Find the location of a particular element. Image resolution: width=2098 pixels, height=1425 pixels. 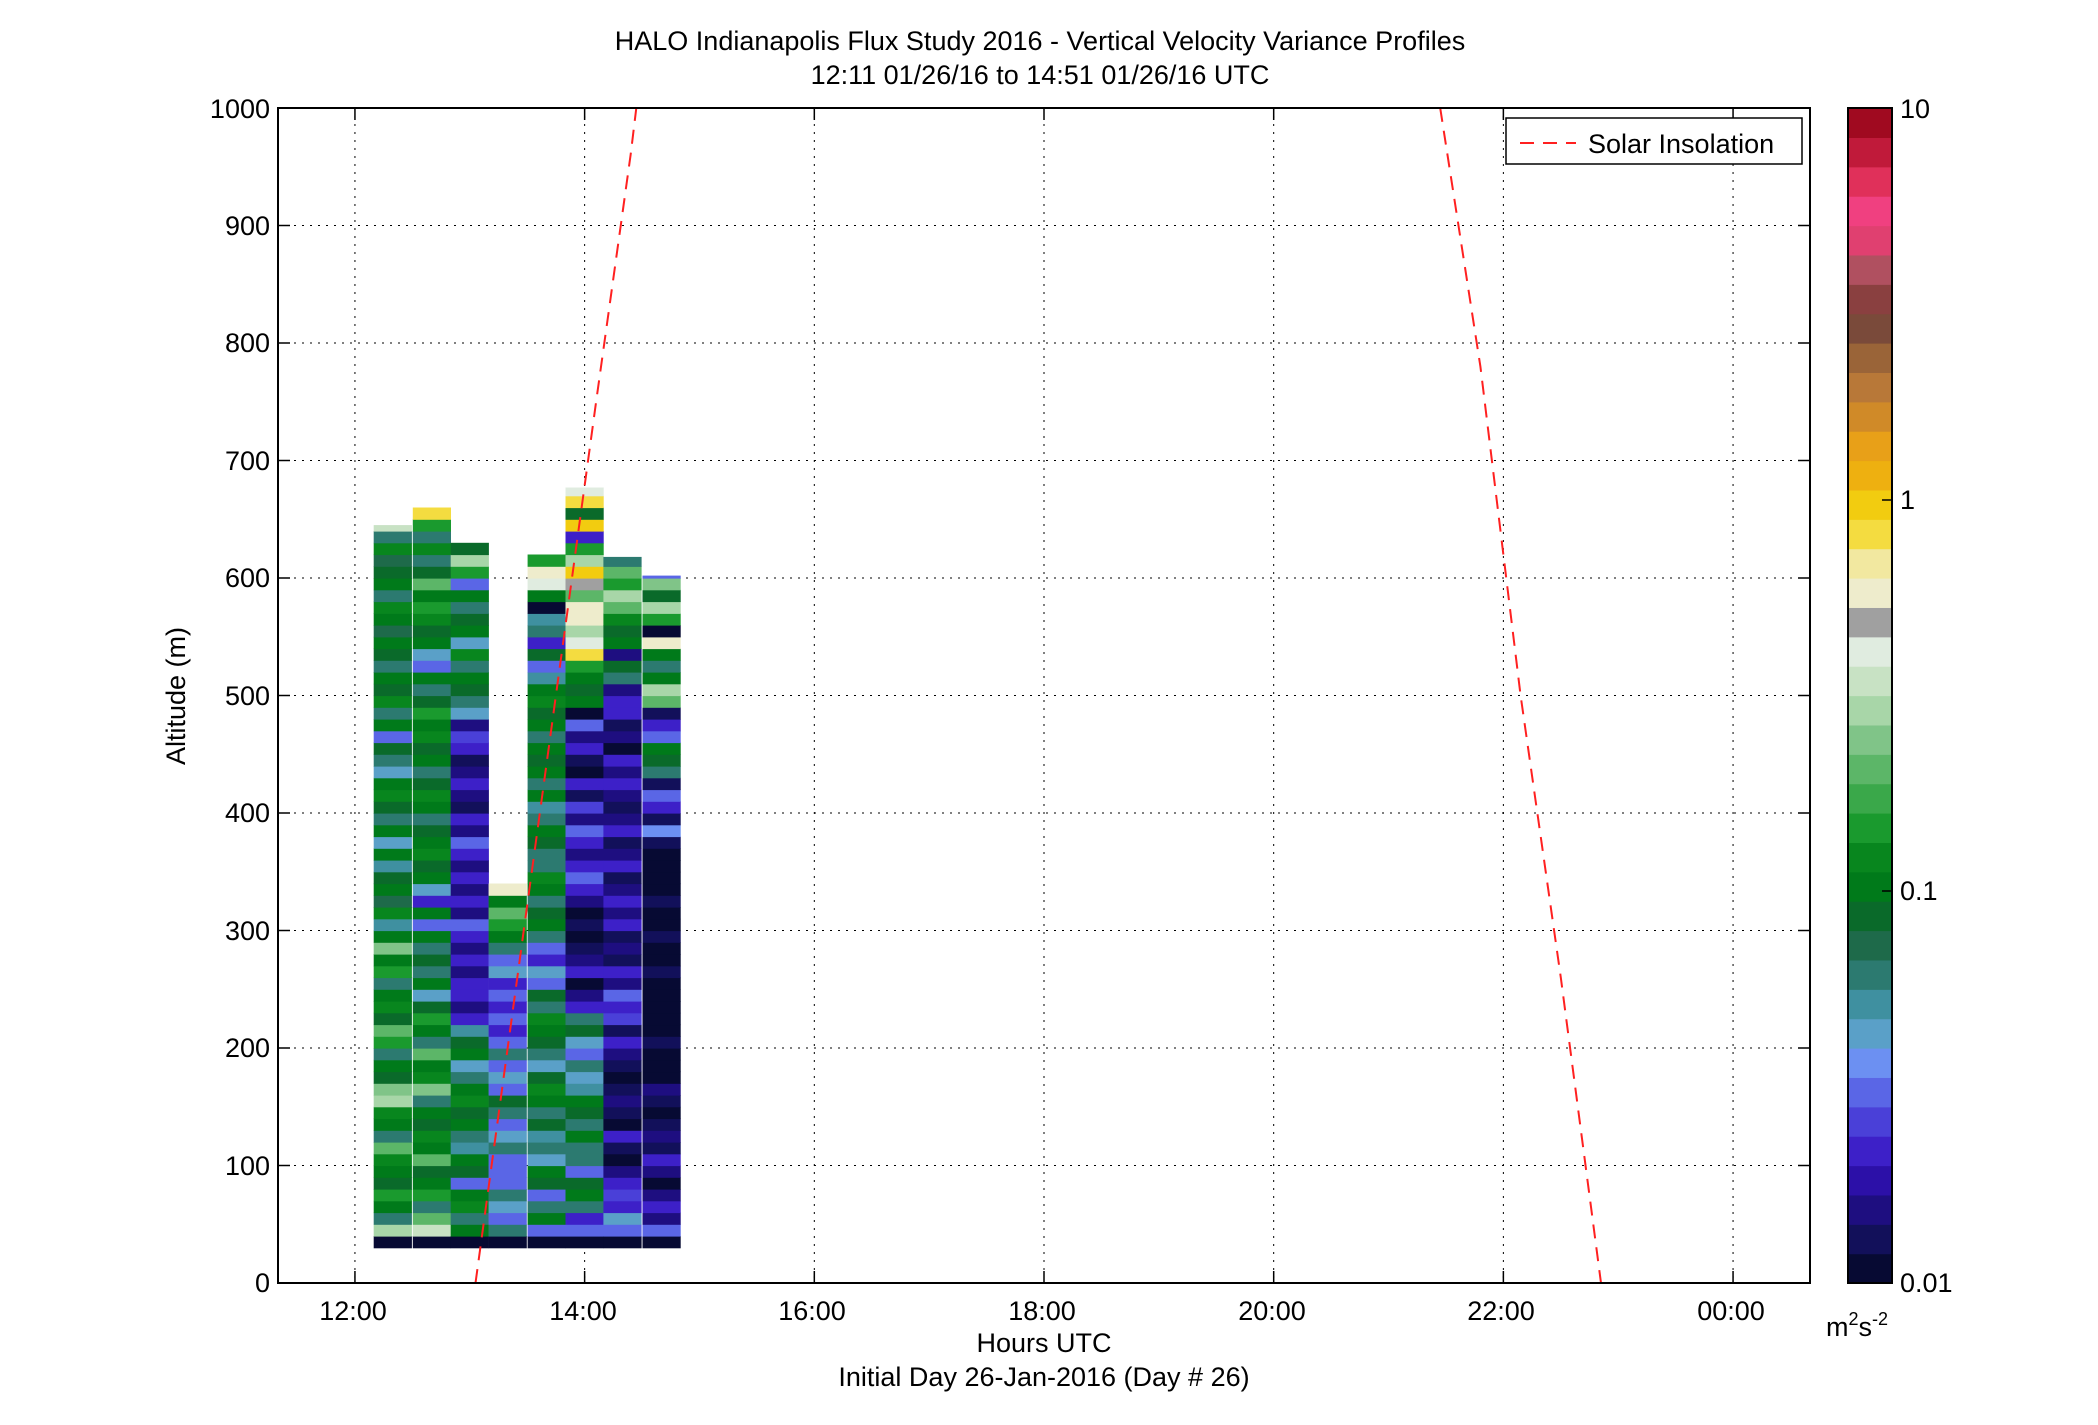

chart-subtitle: 12:11 01/26/16 to 14:51 01/26/16 UTC is located at coordinates (1040, 75).